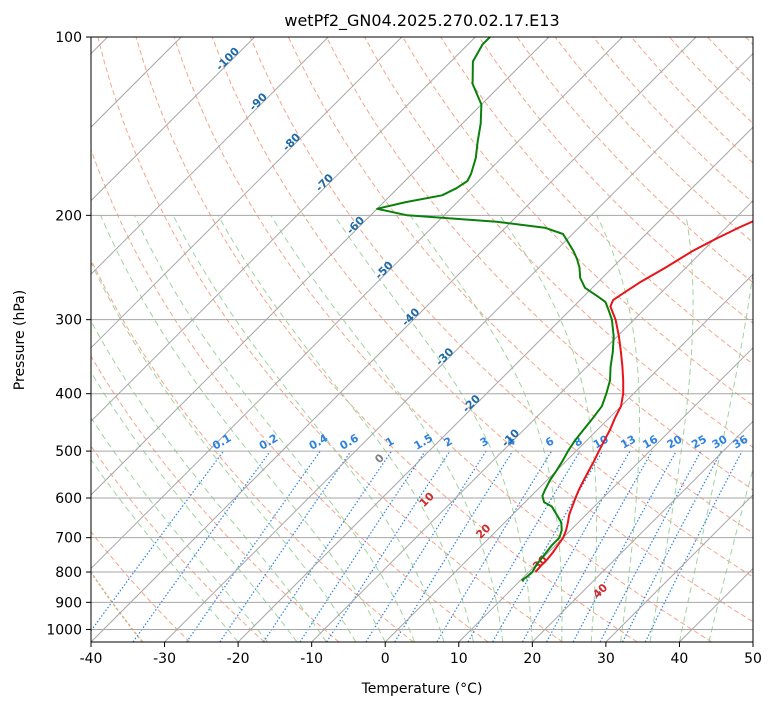 The width and height of the screenshot is (775, 708). What do you see at coordinates (117, 606) in the screenshot?
I see `reference-curve` at bounding box center [117, 606].